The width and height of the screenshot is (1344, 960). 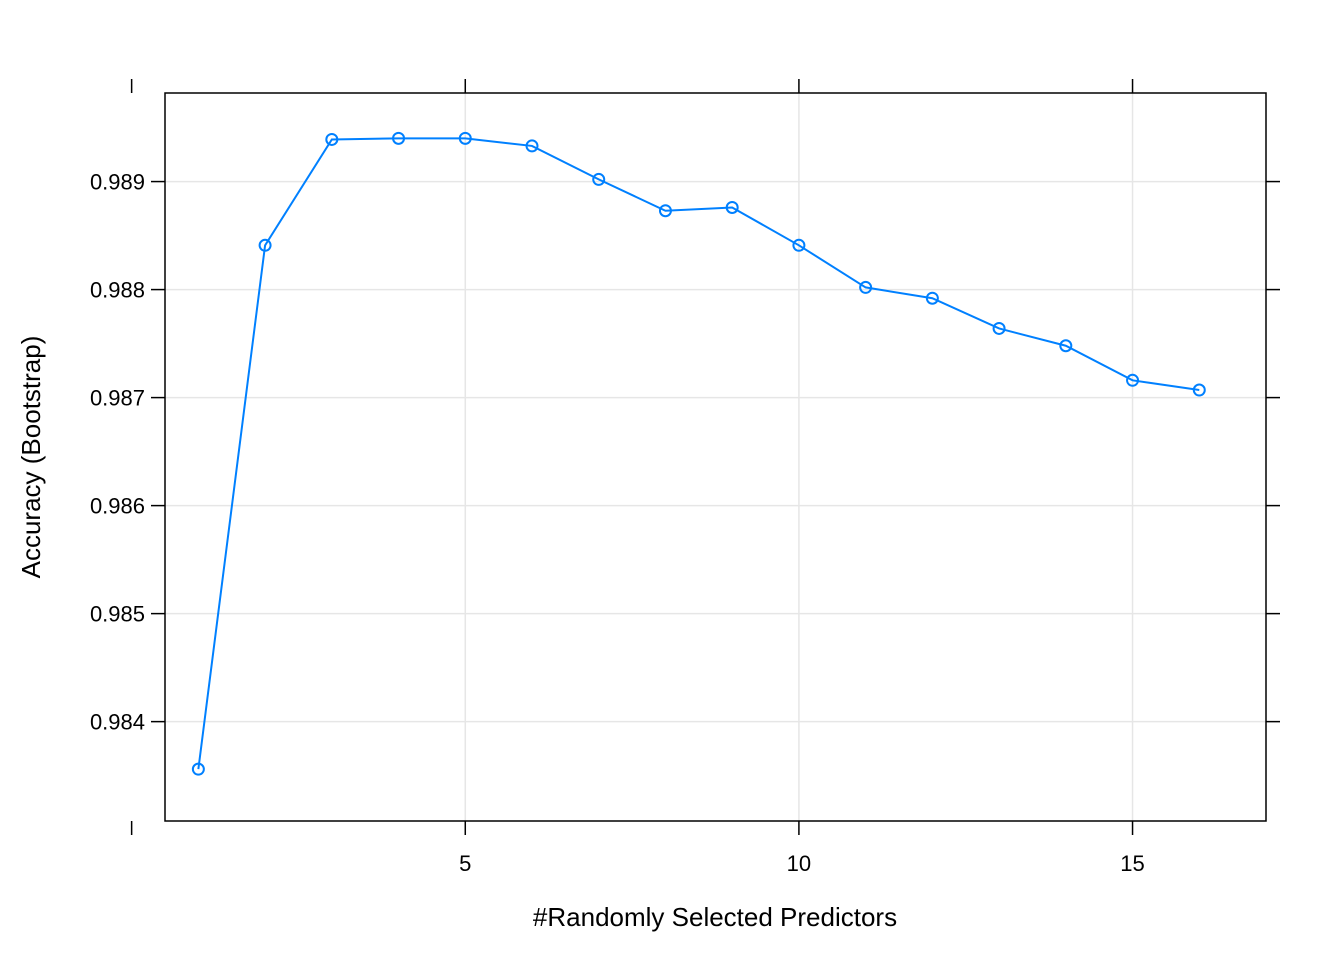 I want to click on x-tick-label: 15, so click(x=1132, y=863).